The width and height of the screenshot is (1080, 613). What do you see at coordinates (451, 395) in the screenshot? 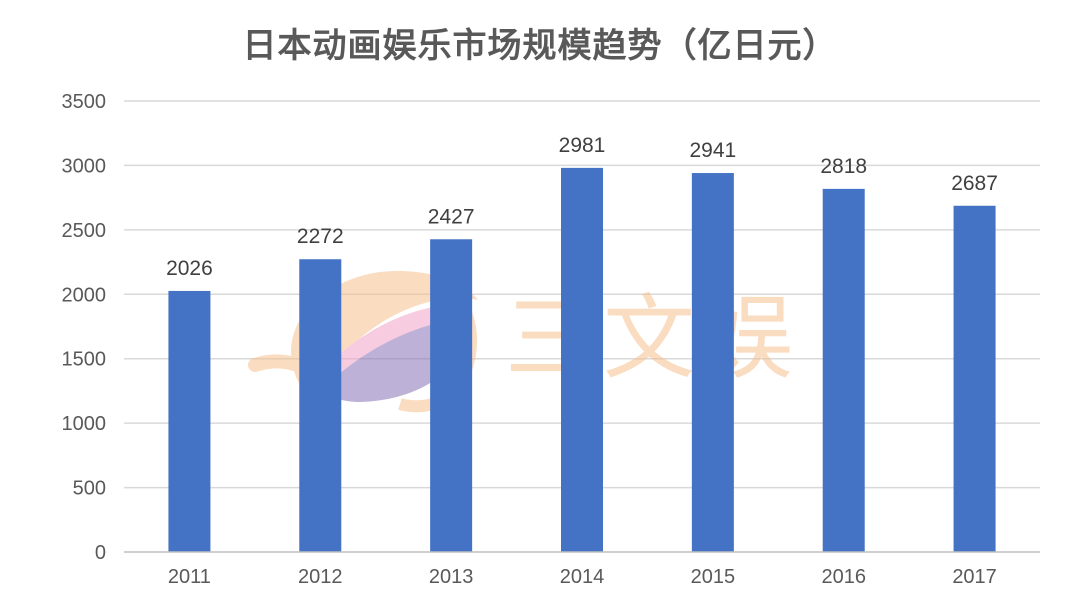
I see `bar-2013` at bounding box center [451, 395].